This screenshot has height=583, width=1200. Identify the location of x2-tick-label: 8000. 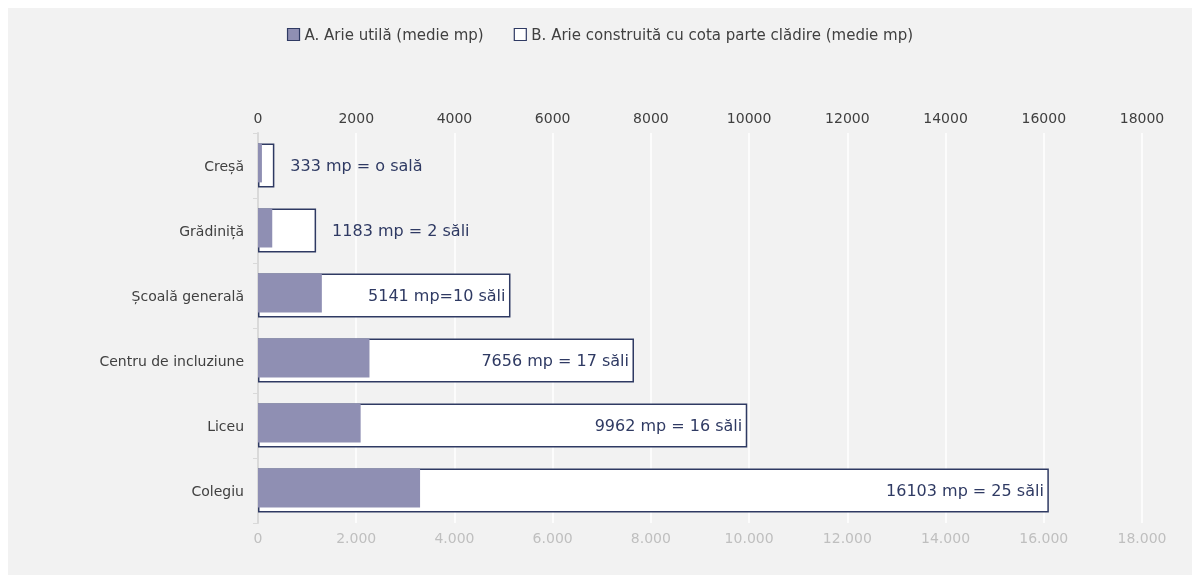
(651, 118).